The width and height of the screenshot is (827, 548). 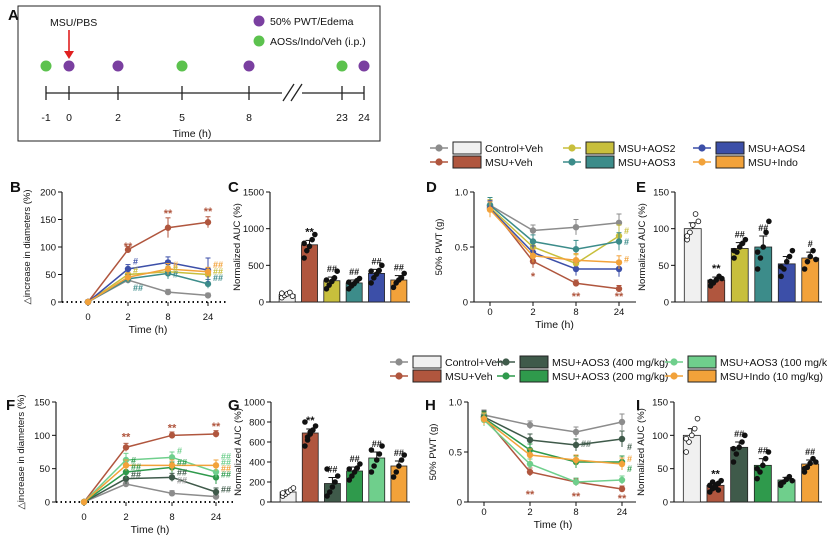 I want to click on legend-bottom-text-2: MSU+AOS3 (400 mg/kg), so click(x=610, y=363).